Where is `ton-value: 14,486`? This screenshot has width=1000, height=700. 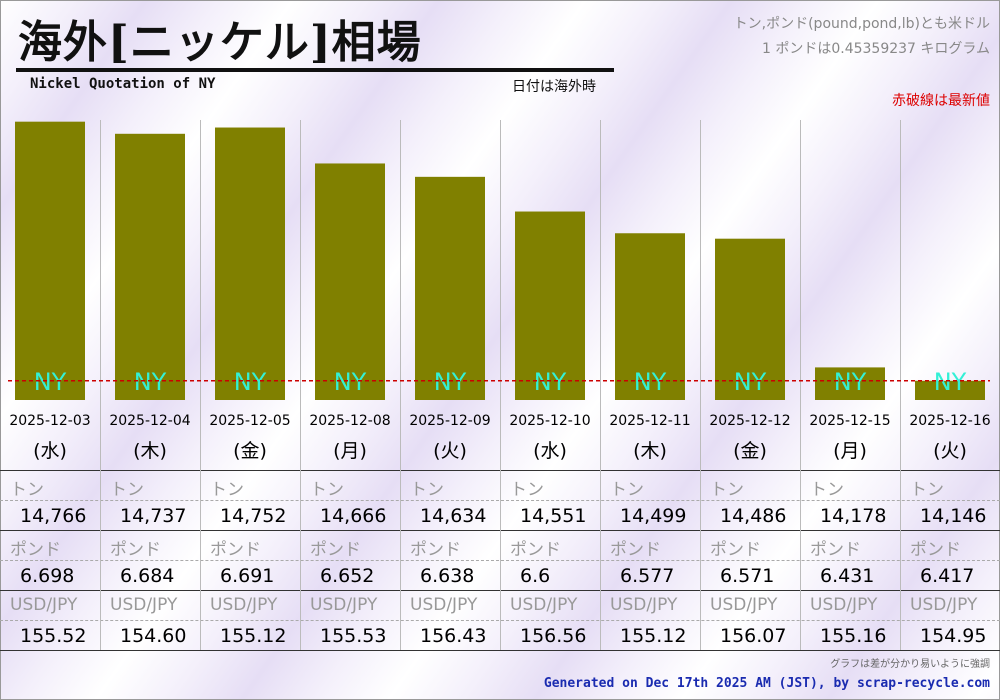
ton-value: 14,486 is located at coordinates (753, 516).